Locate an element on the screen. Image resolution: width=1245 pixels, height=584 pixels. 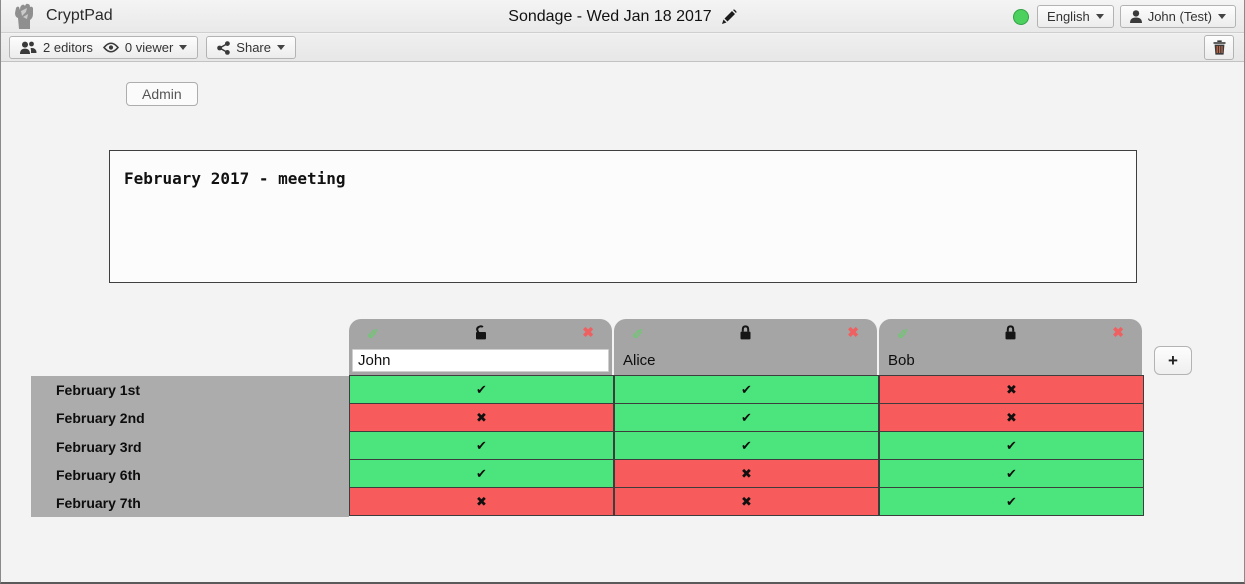
doc-title: Sondage - Wed Jan 18 2017 is located at coordinates (610, 16).